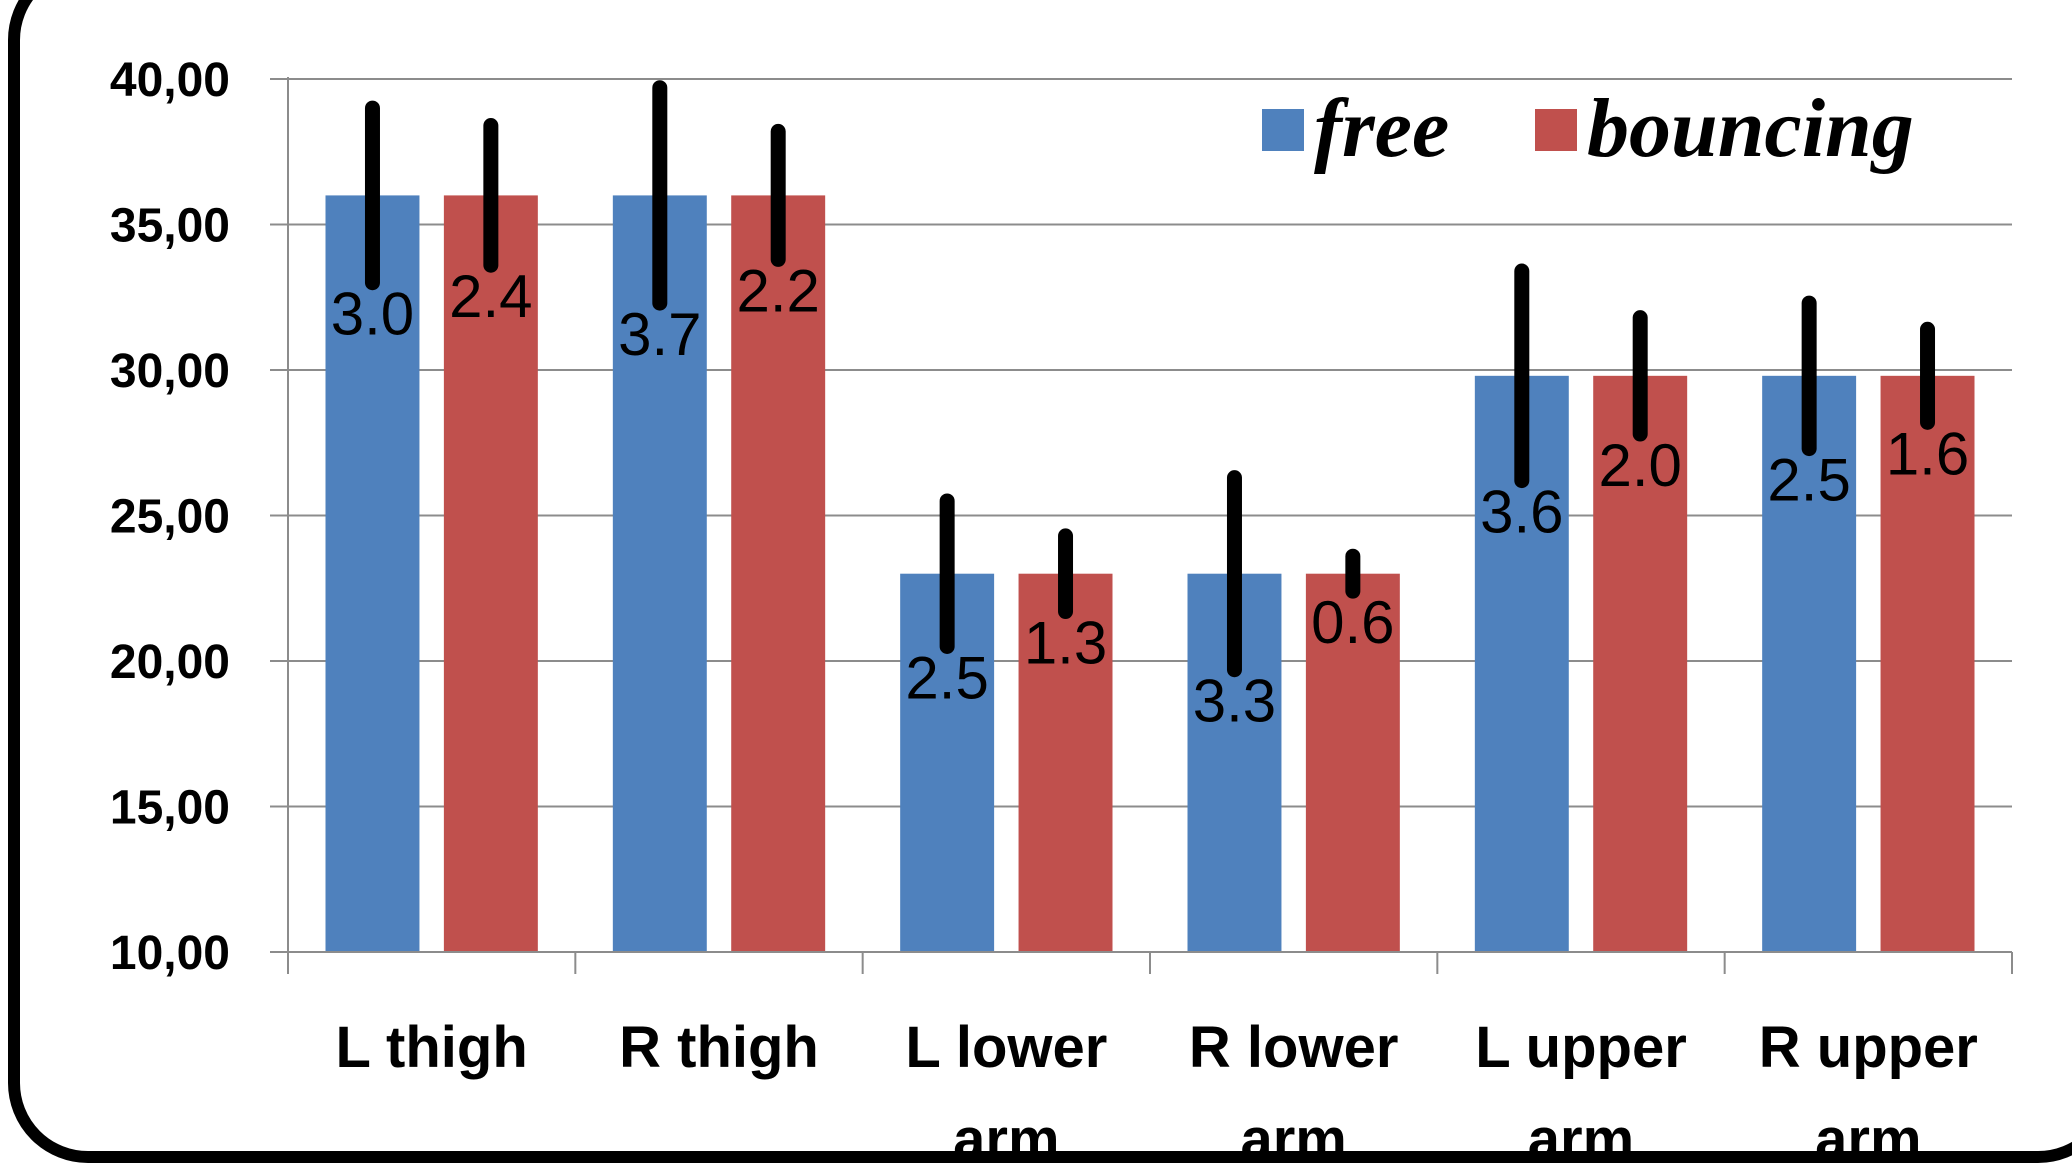 The height and width of the screenshot is (1170, 2072). Describe the element at coordinates (170, 953) in the screenshot. I see `y-tick-label: 10,00` at that location.